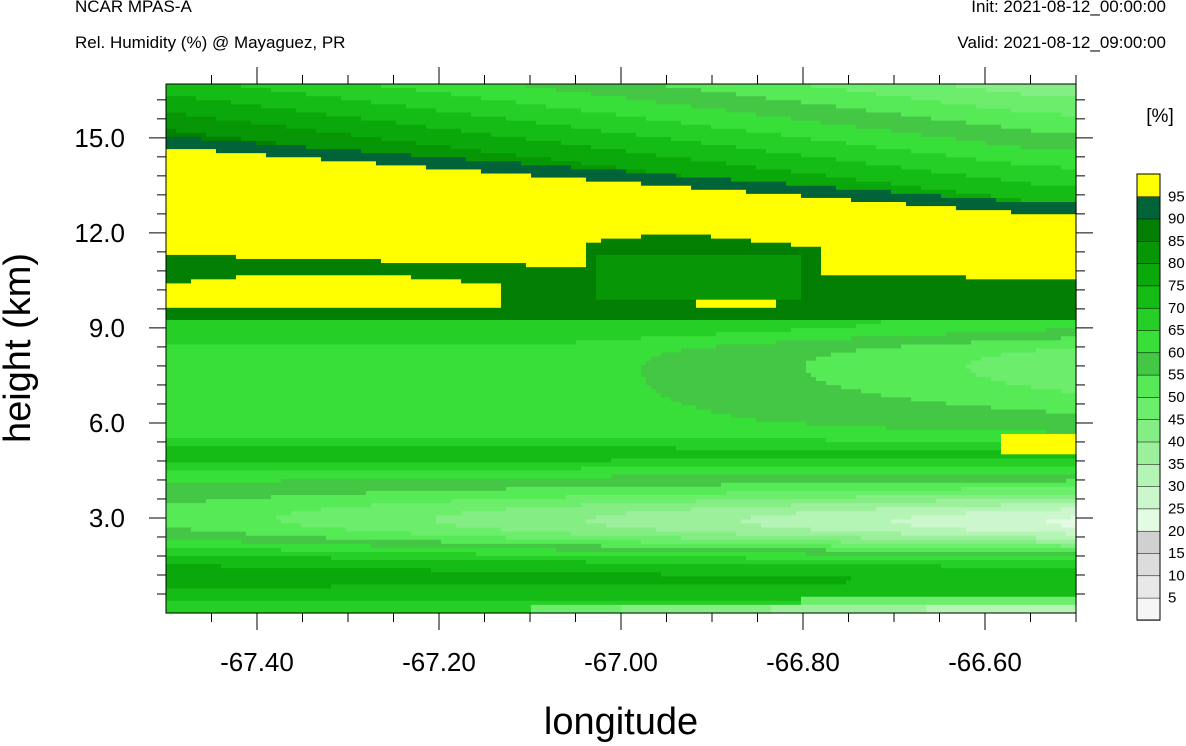 Image resolution: width=1186 pixels, height=746 pixels. I want to click on colorbar-label: 45, so click(1176, 419).